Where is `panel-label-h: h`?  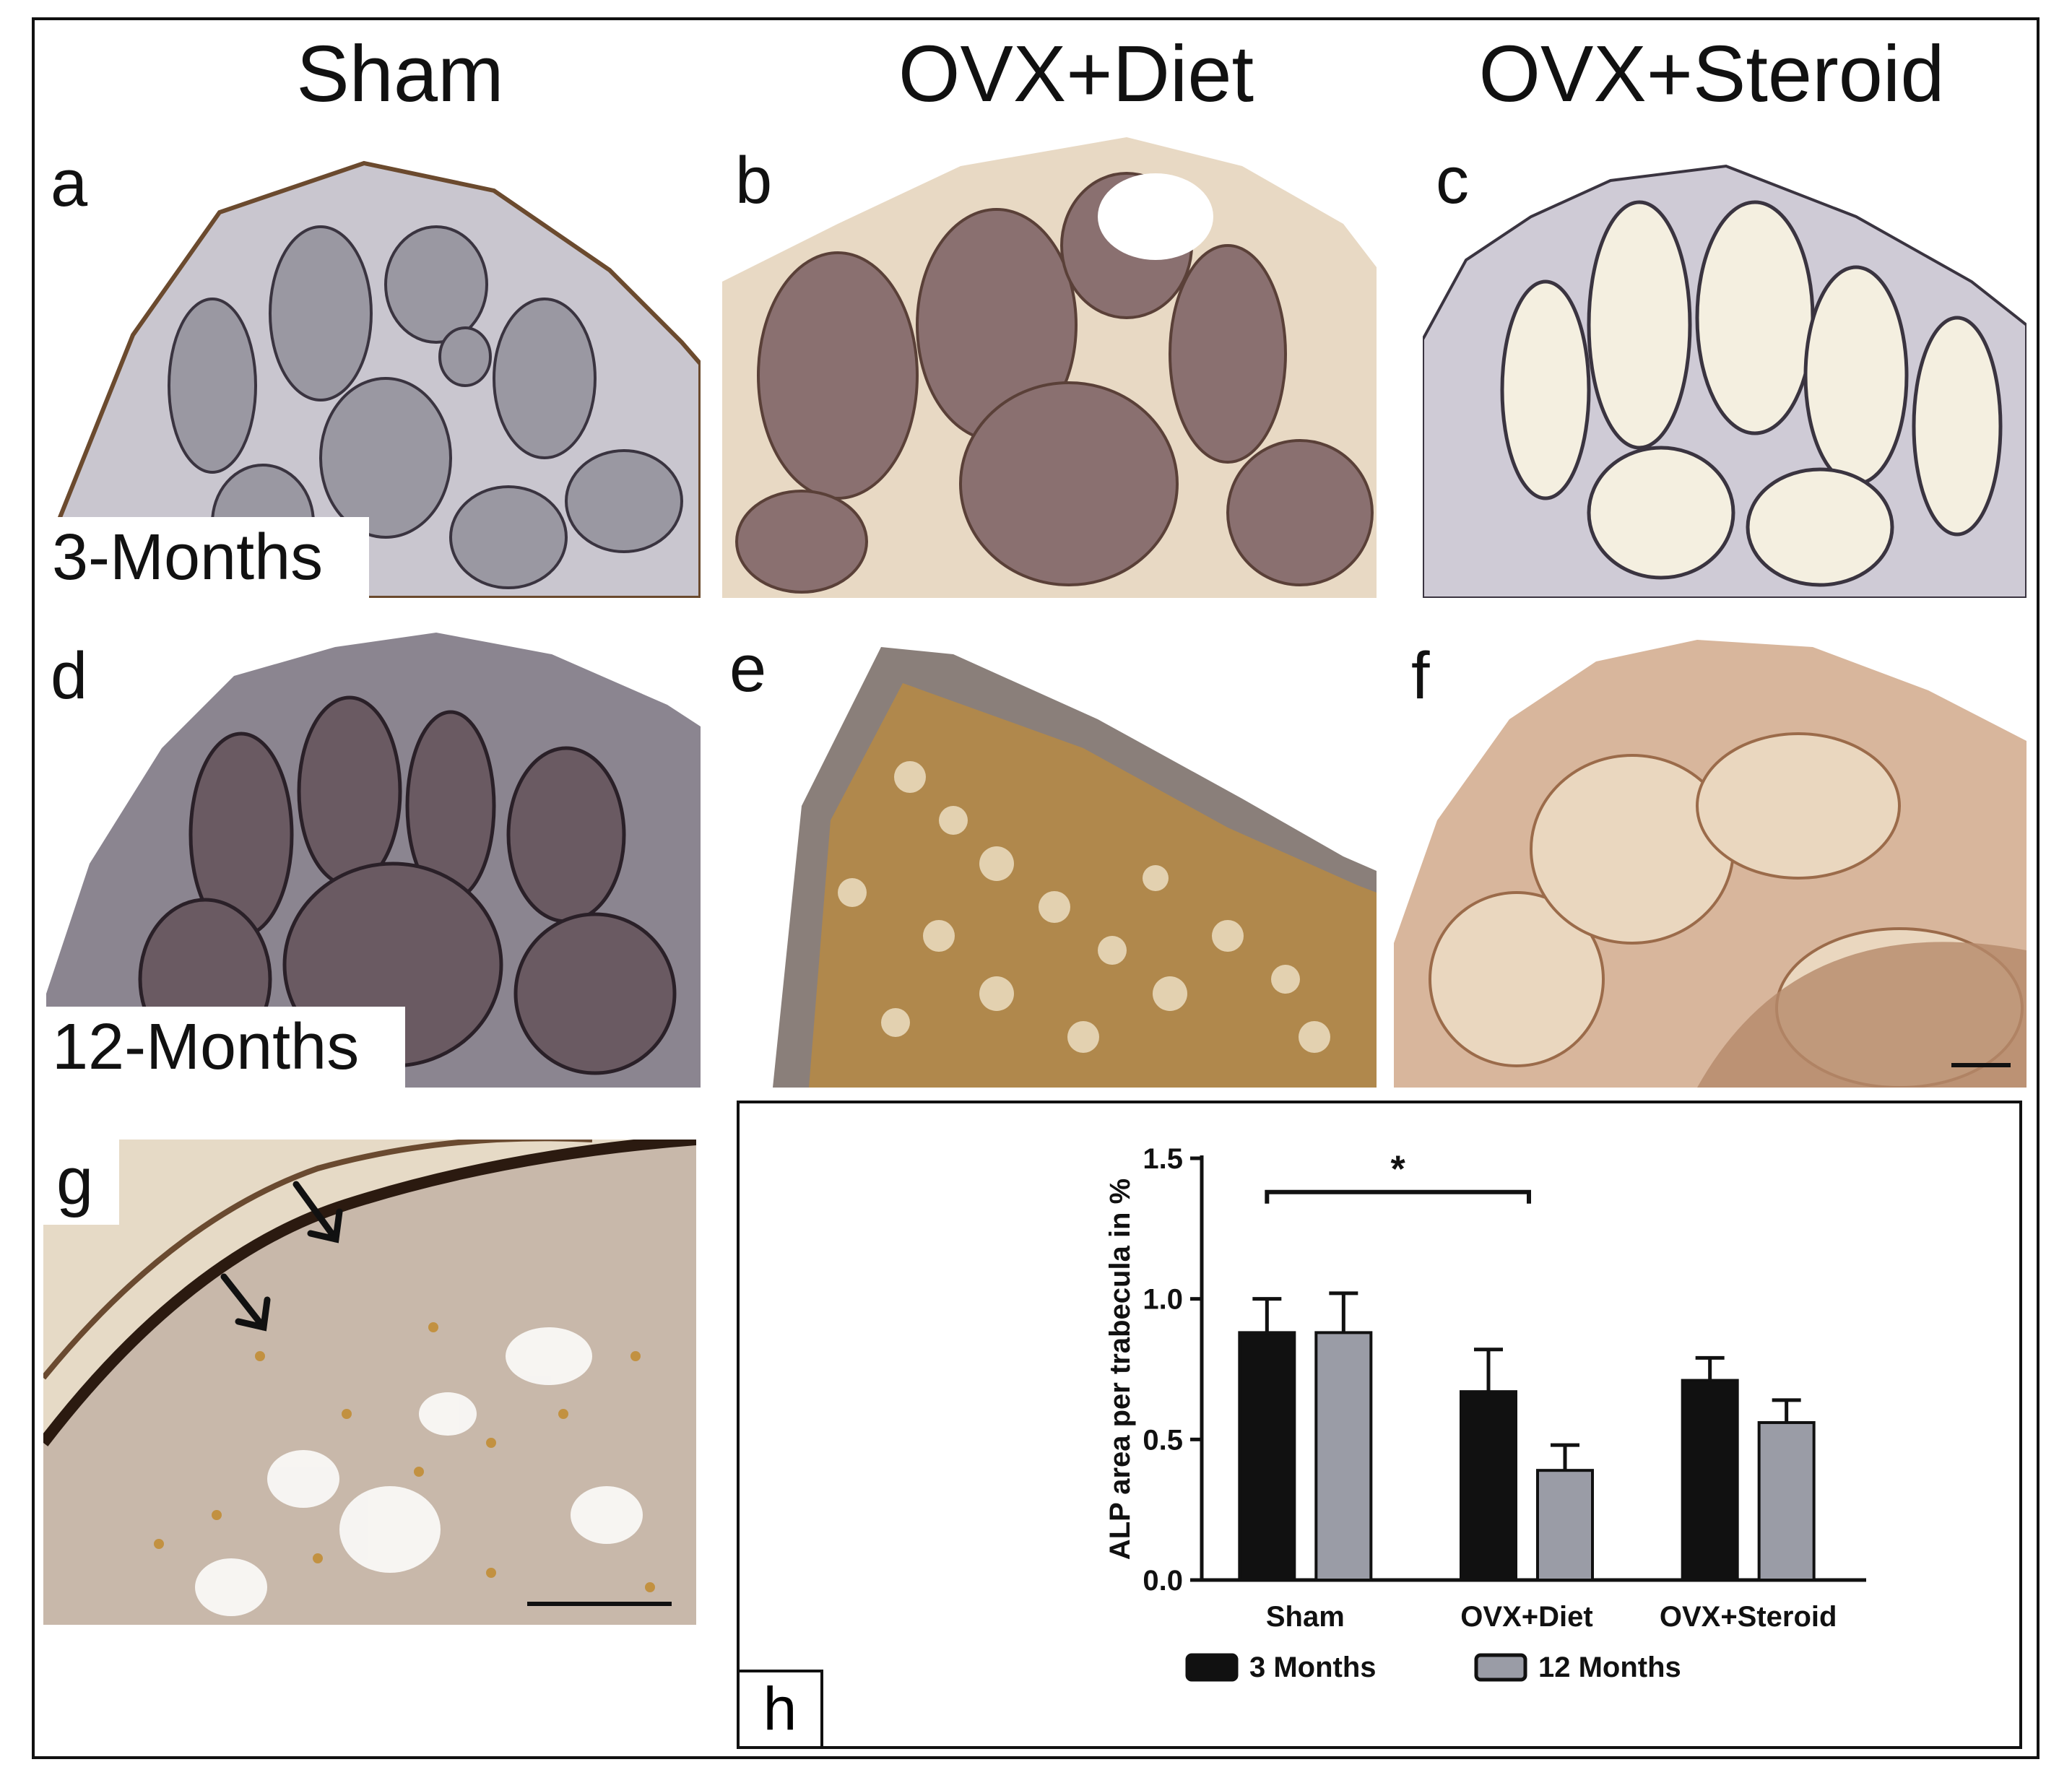
panel-label-h: h is located at coordinates (780, 1709).